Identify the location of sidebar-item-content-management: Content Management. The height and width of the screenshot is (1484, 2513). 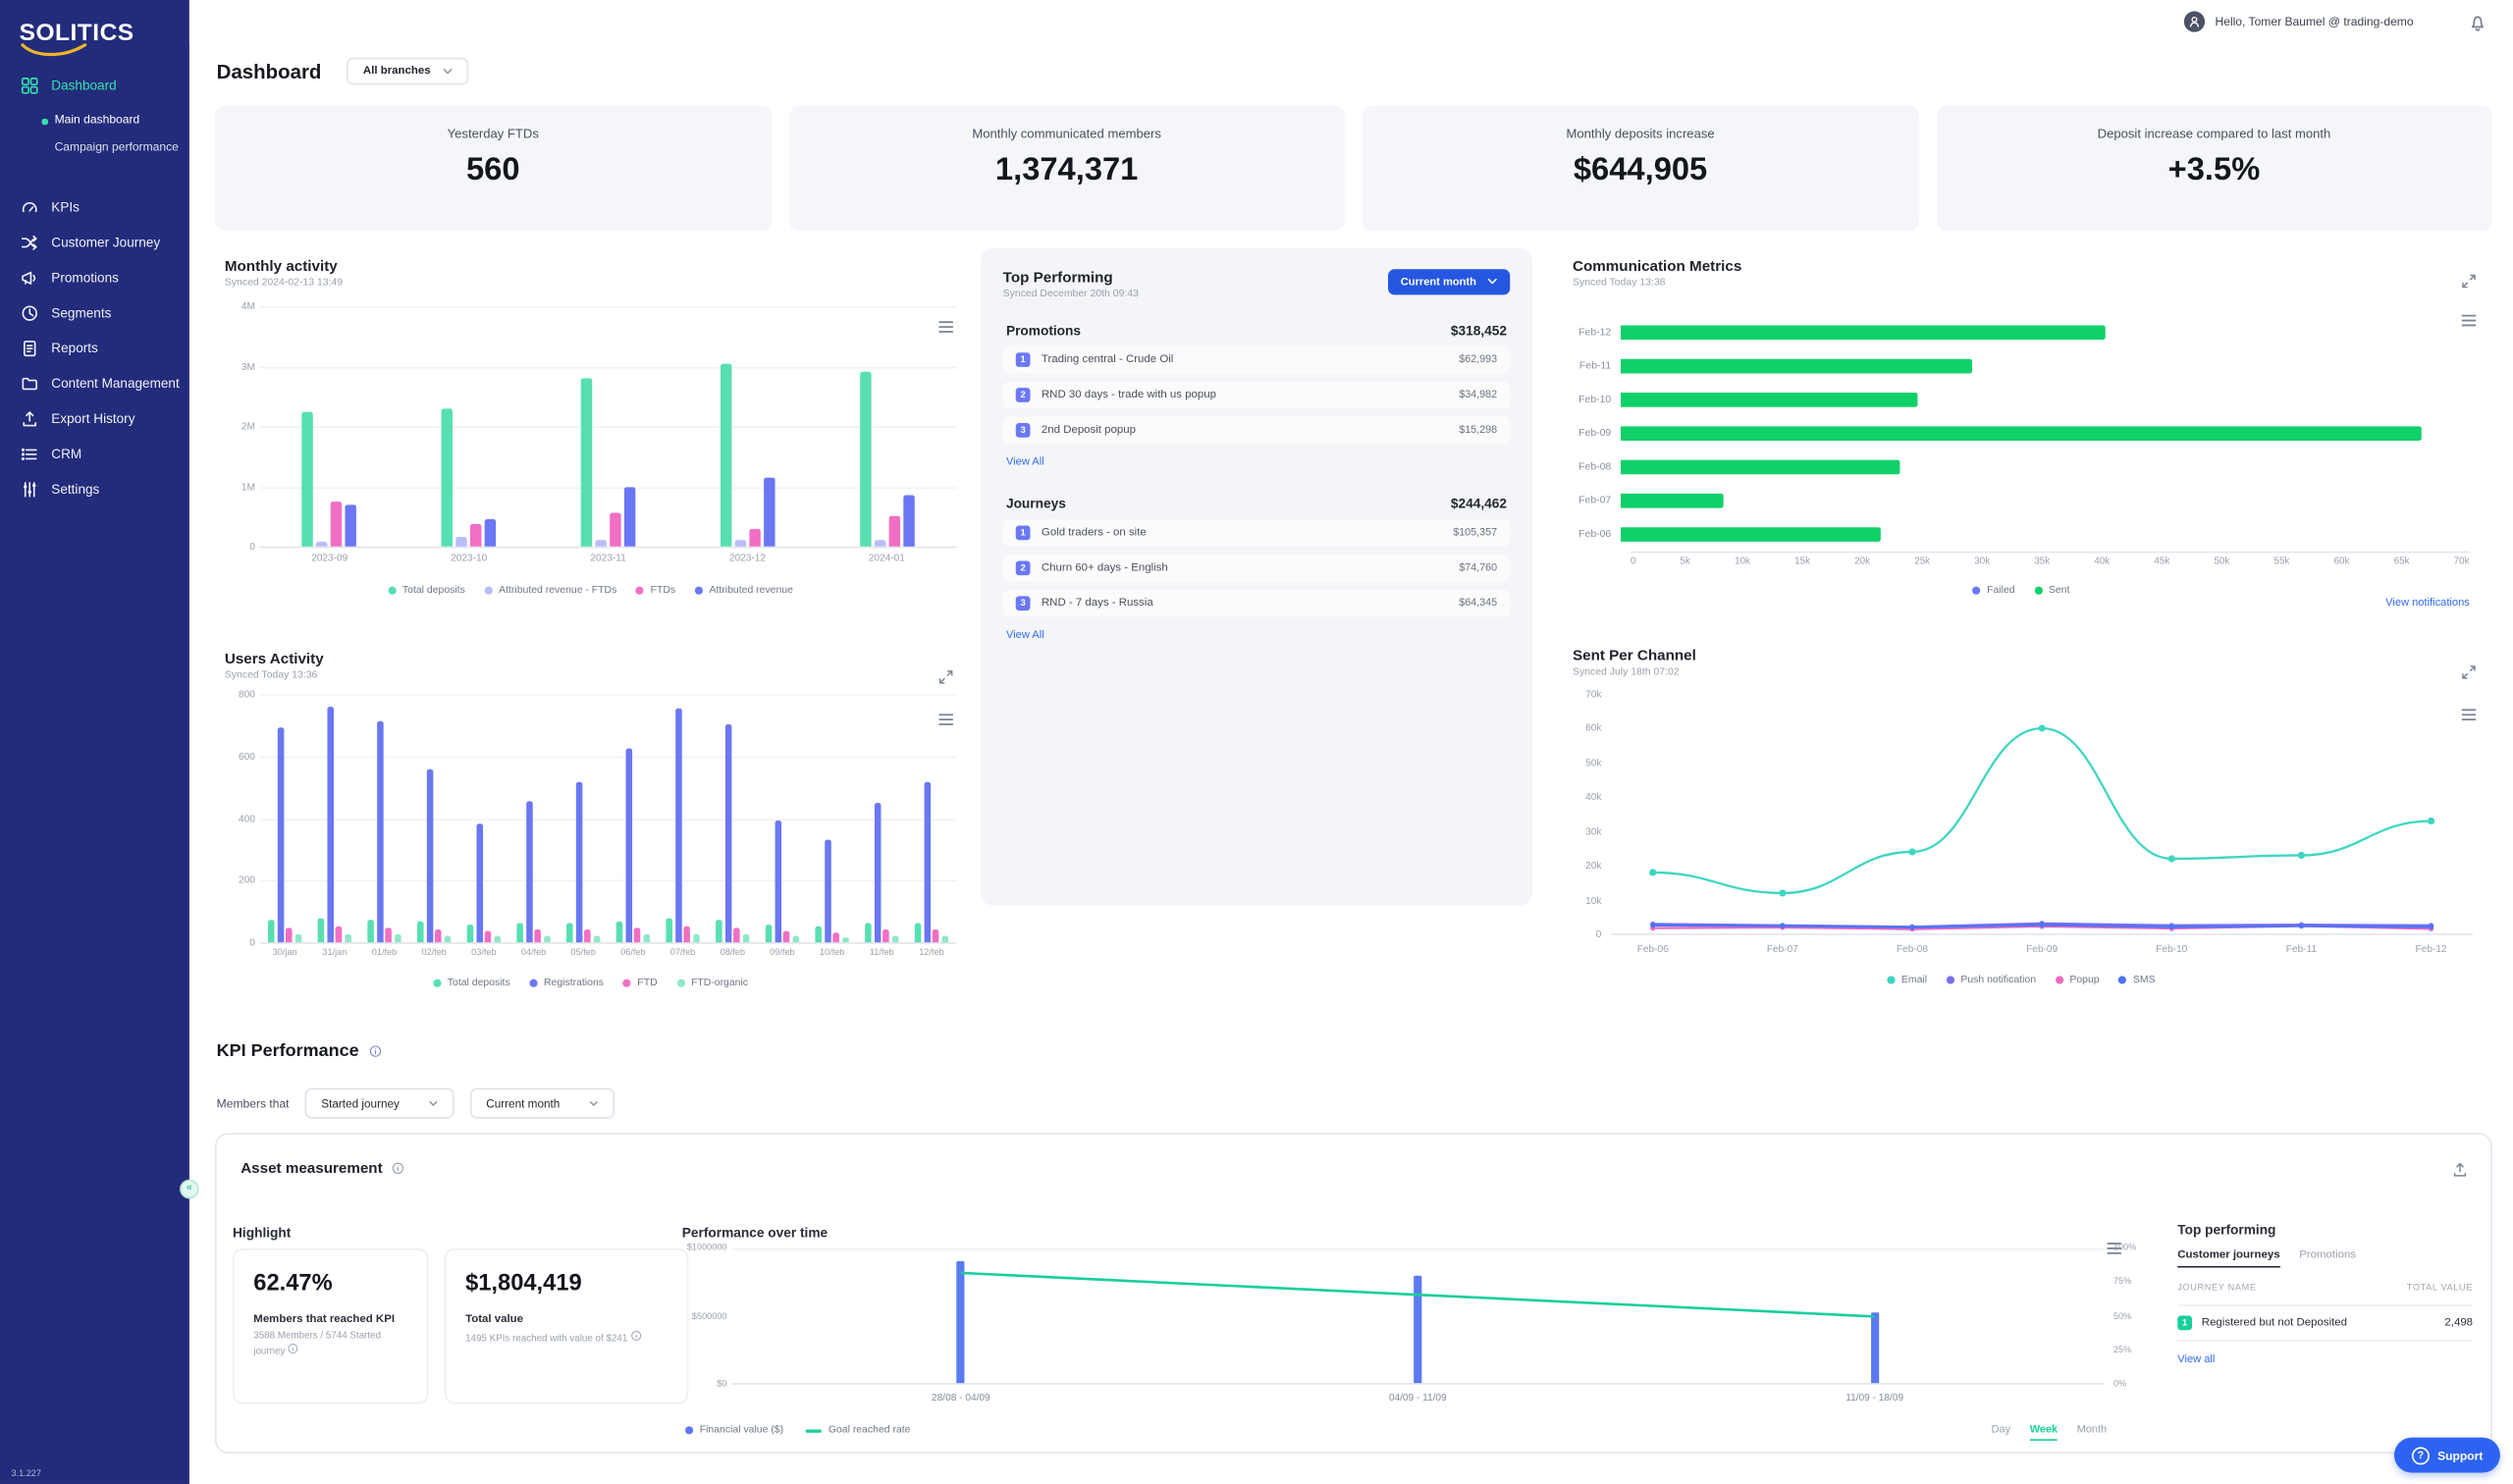
(95, 382).